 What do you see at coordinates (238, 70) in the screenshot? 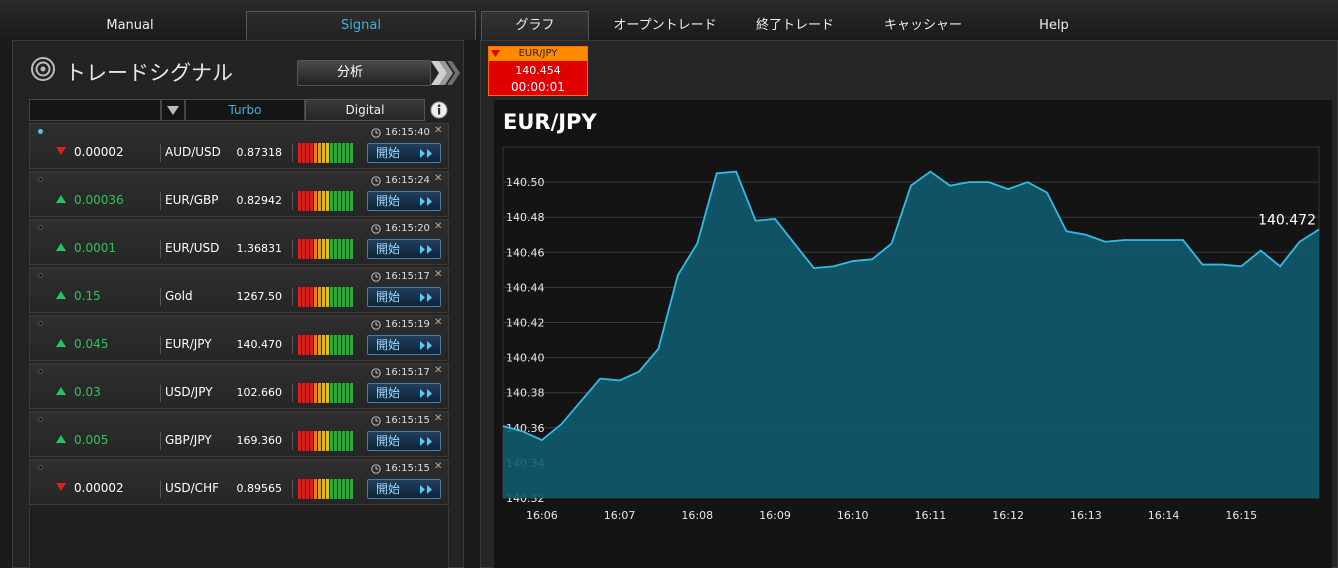
I see `signals-panel-header: トレードシグナル 分析` at bounding box center [238, 70].